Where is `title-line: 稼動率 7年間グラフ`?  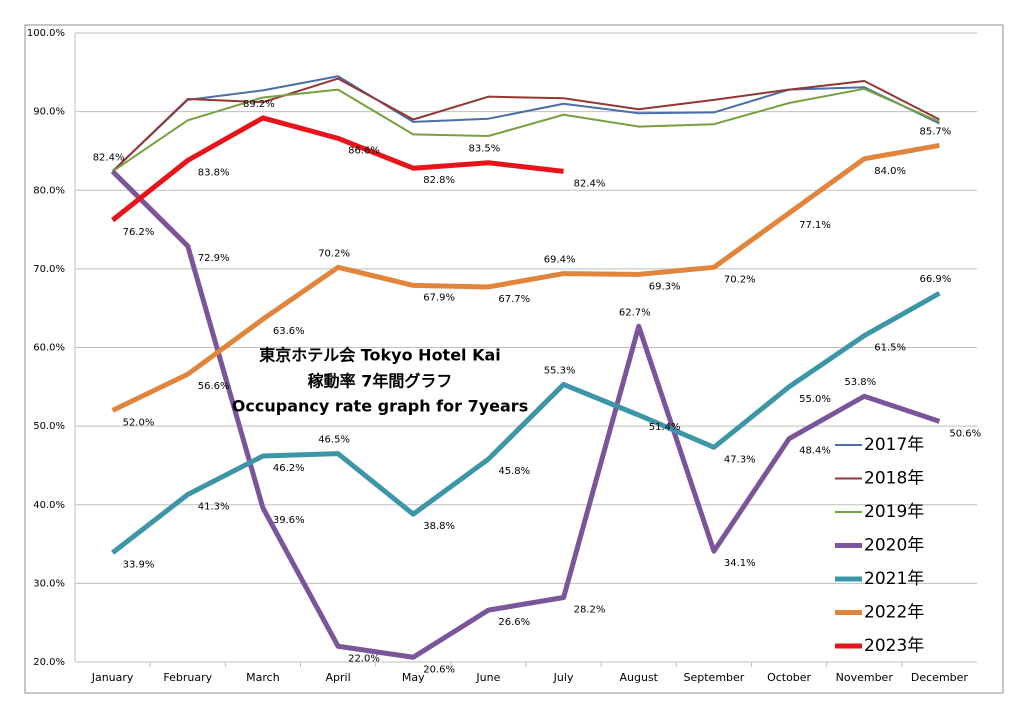
title-line: 稼動率 7年間グラフ is located at coordinates (380, 381).